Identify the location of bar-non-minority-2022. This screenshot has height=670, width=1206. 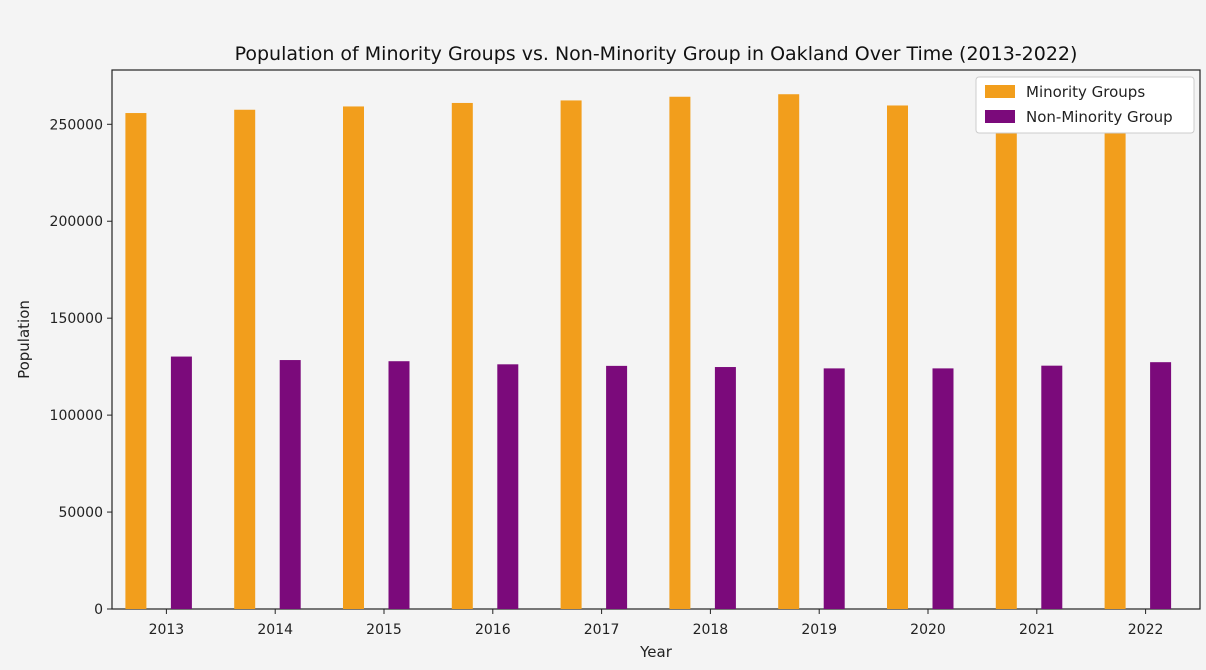
(1161, 485).